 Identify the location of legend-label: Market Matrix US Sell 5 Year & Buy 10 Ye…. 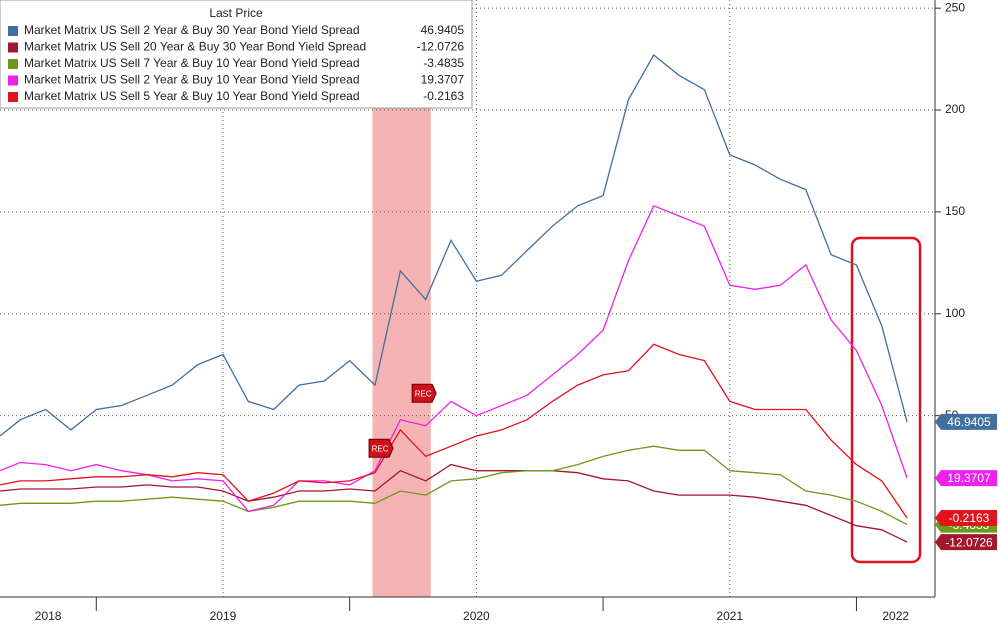
(192, 96).